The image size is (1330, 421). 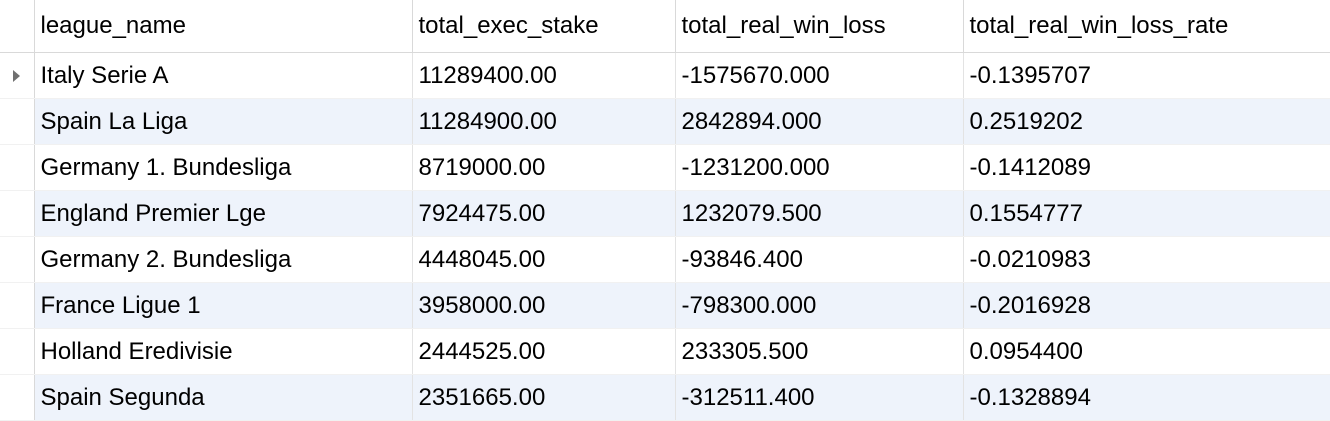 I want to click on cell-total-real-win-loss-rate: -0.1412089, so click(x=1146, y=167).